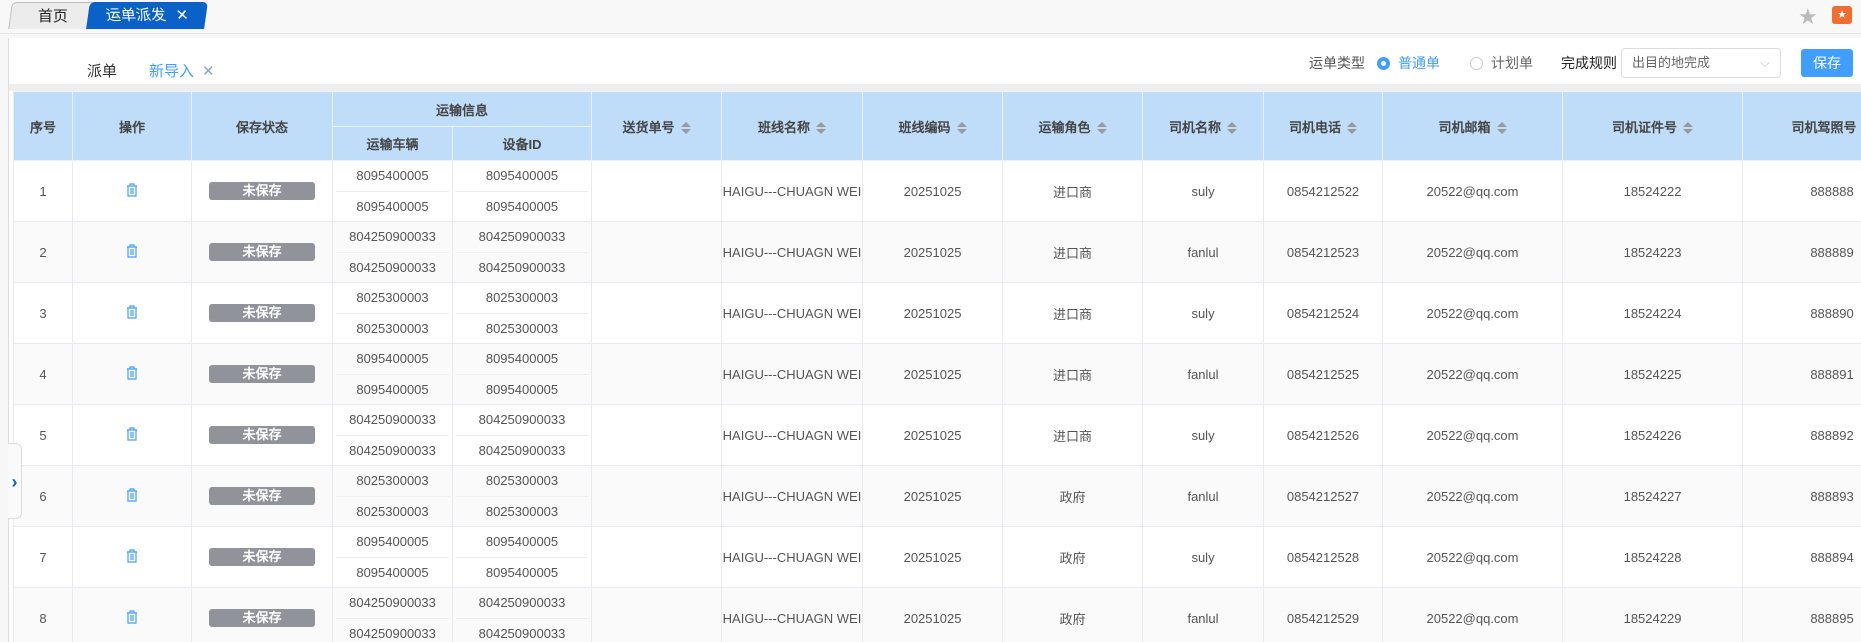 The width and height of the screenshot is (1861, 642). I want to click on sub-tabs: 派单 新导入 ✕, so click(152, 73).